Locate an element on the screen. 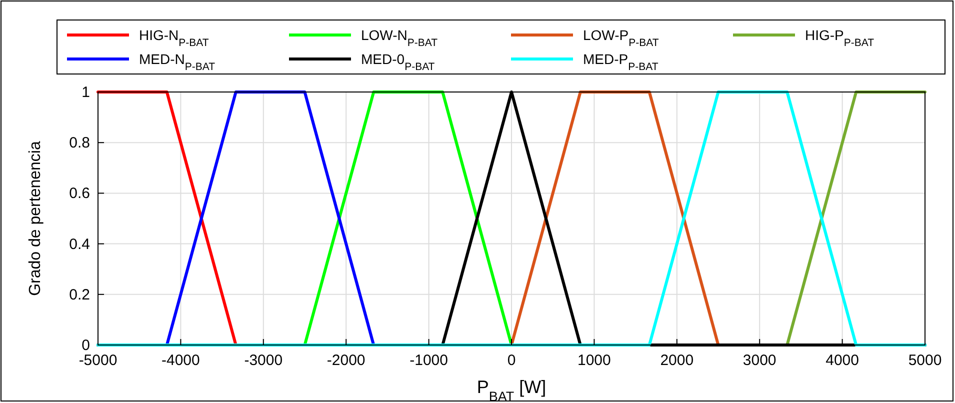  legend-label: HIG-N$_{P-BAT}$ is located at coordinates (174, 38).